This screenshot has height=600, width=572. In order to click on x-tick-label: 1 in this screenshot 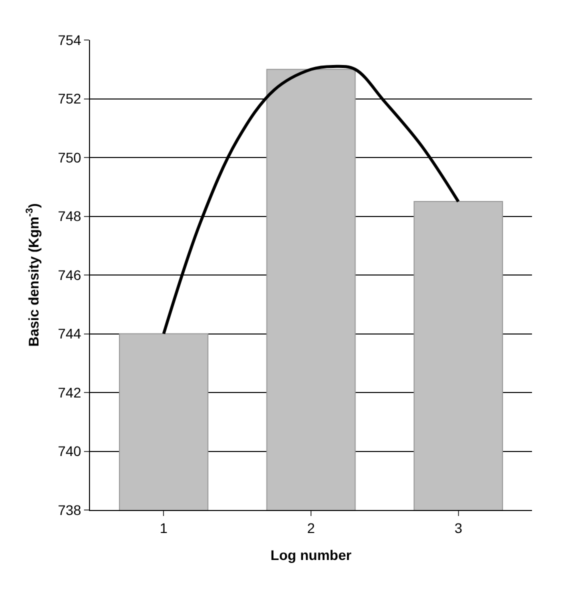, I will do `click(164, 528)`.